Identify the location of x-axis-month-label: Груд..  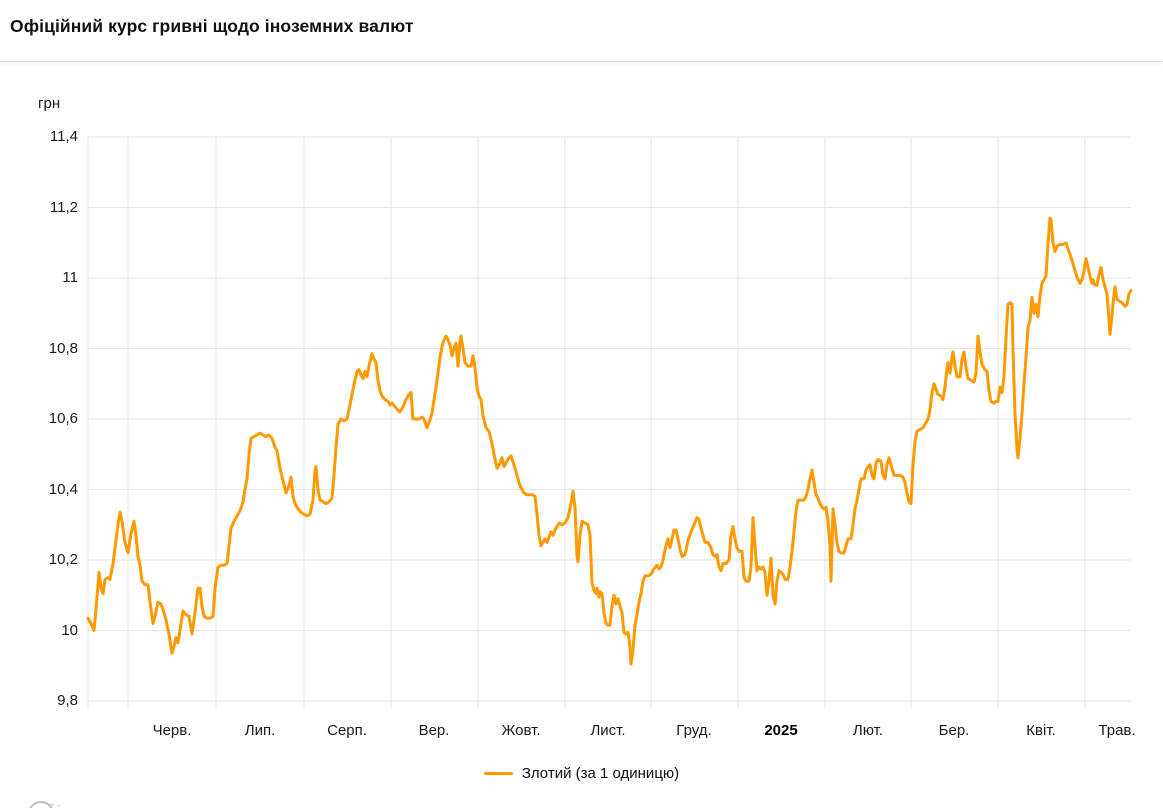
(694, 730).